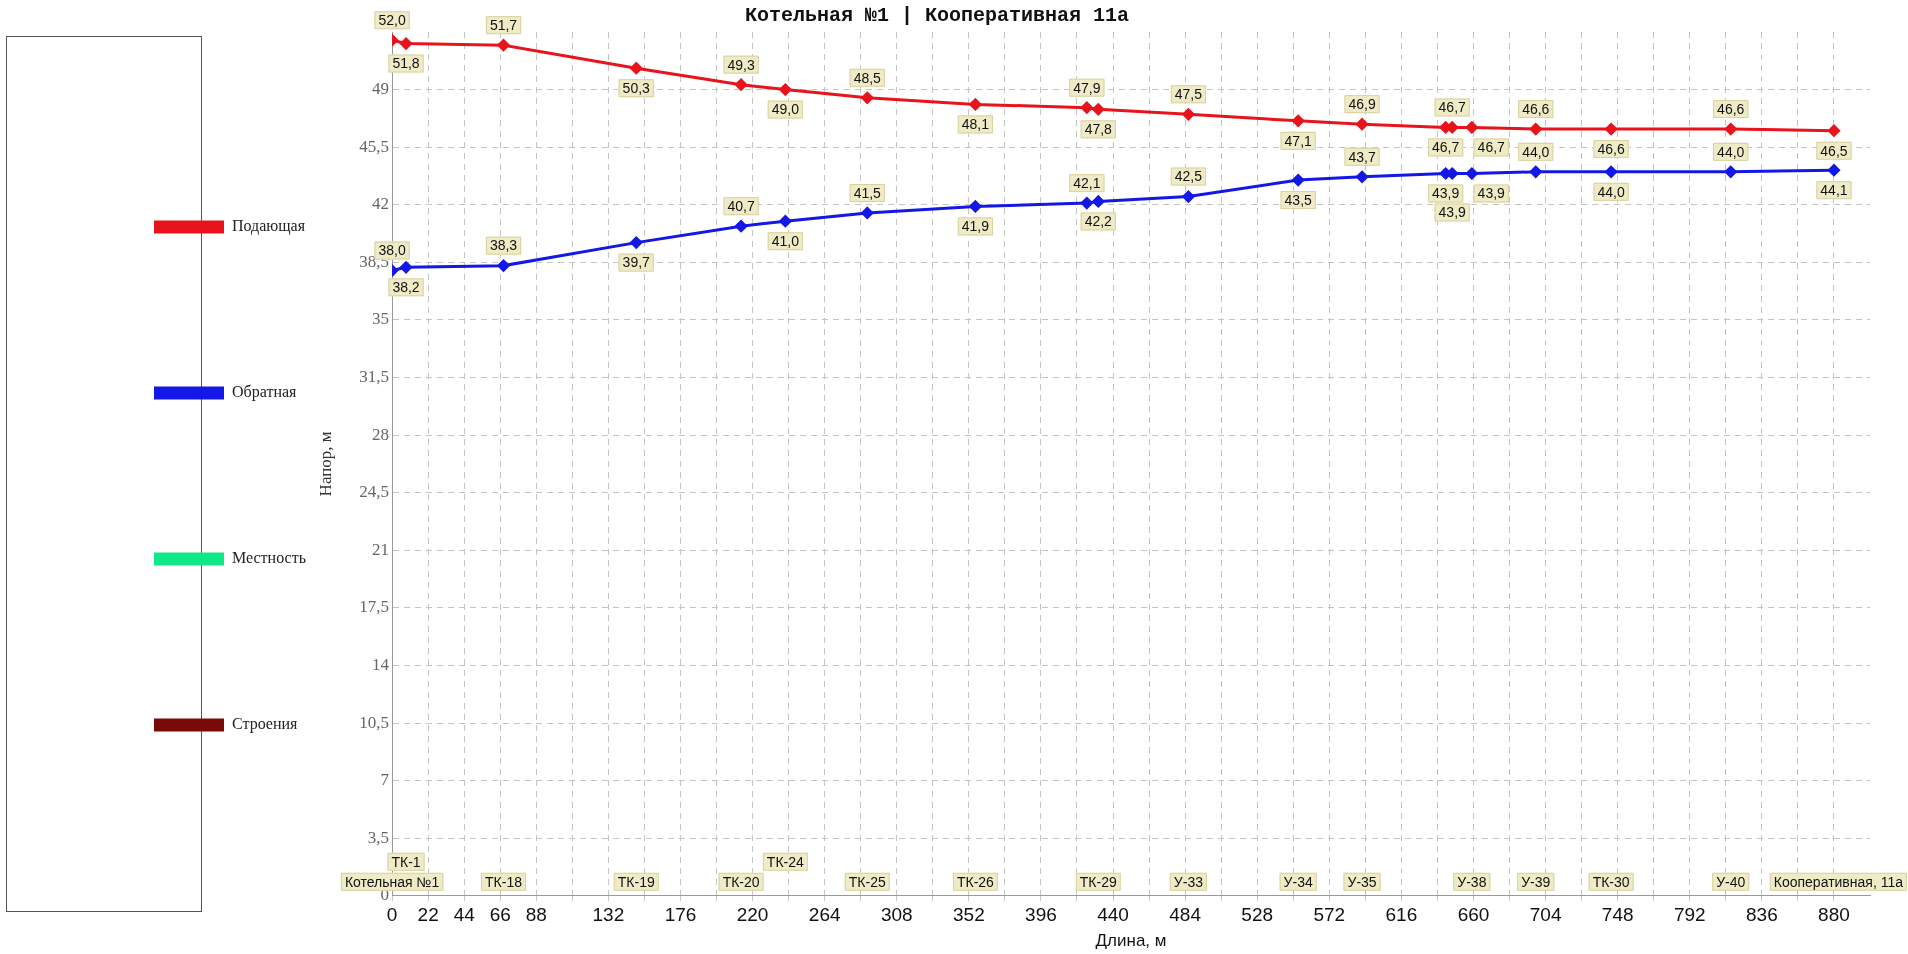  What do you see at coordinates (269, 226) in the screenshot?
I see `legend-label: Подающая` at bounding box center [269, 226].